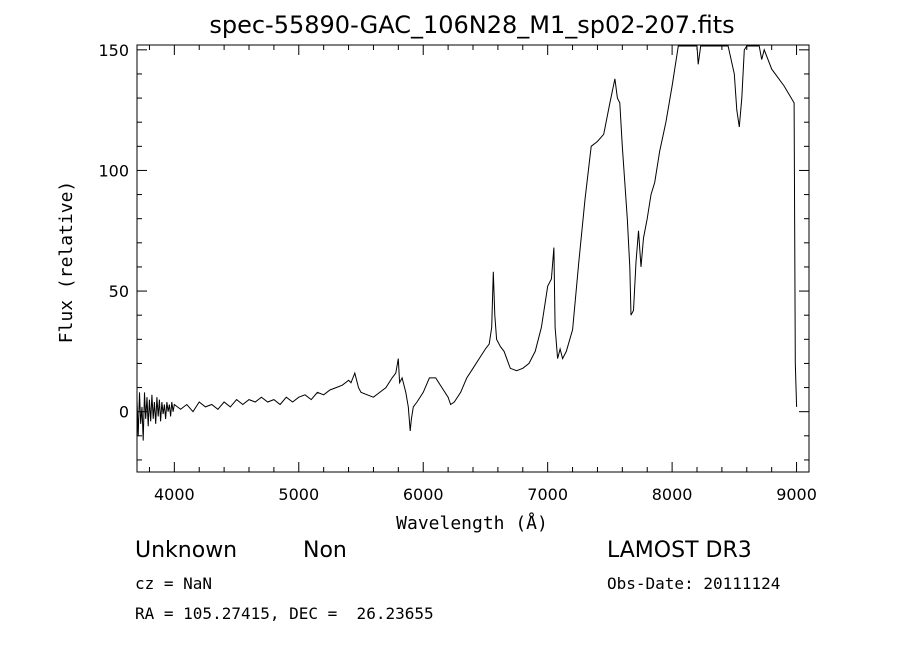 This screenshot has height=649, width=900. Describe the element at coordinates (66, 262) in the screenshot. I see `y-axis-label: Flux (relative)` at that location.